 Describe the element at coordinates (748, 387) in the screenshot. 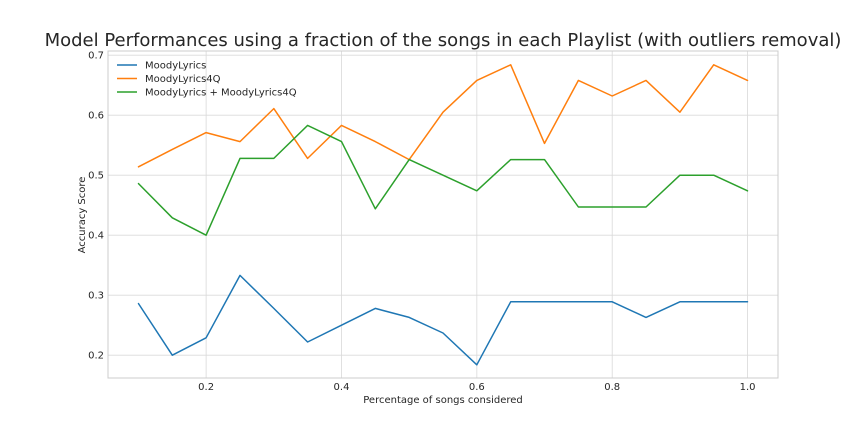

I see `x-tick-label: 1.0` at that location.